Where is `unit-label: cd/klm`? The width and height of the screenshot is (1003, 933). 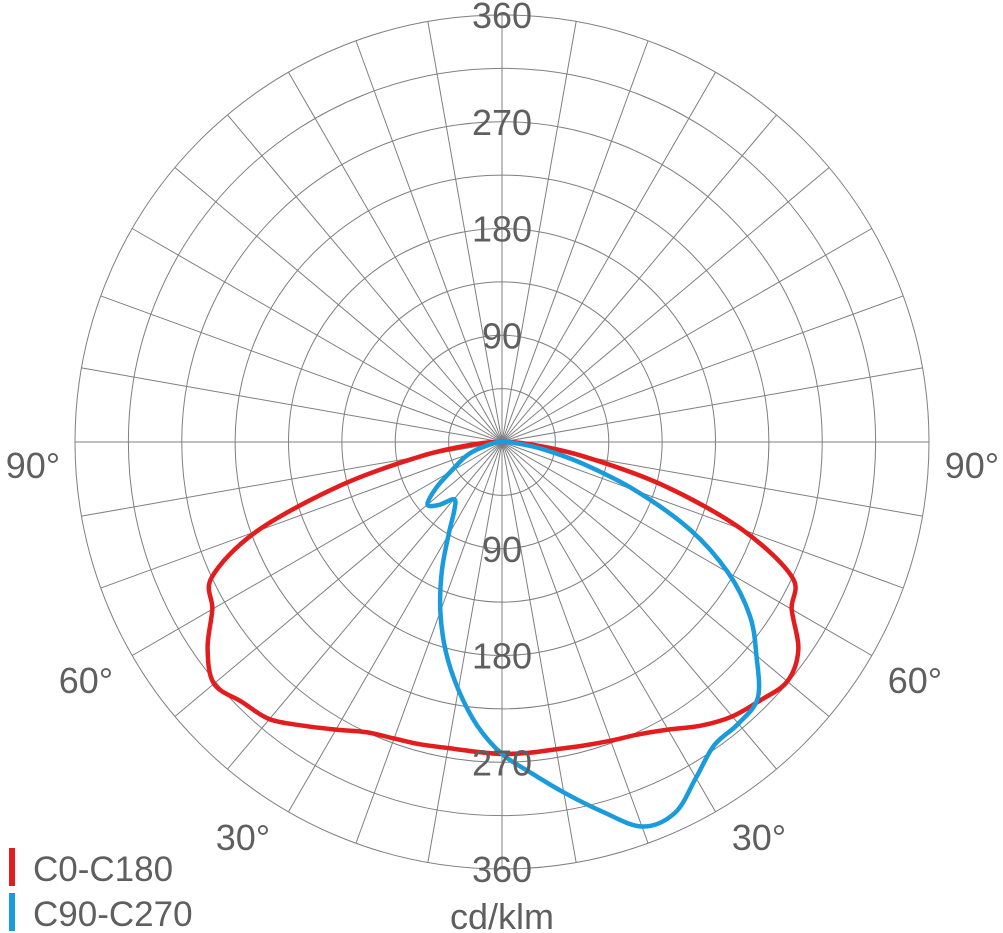 unit-label: cd/klm is located at coordinates (502, 914).